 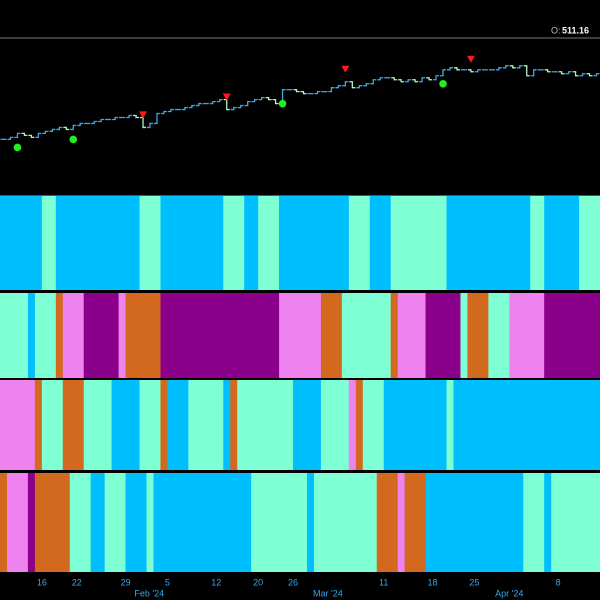 What do you see at coordinates (558, 582) in the screenshot?
I see `x-tick-label: 8` at bounding box center [558, 582].